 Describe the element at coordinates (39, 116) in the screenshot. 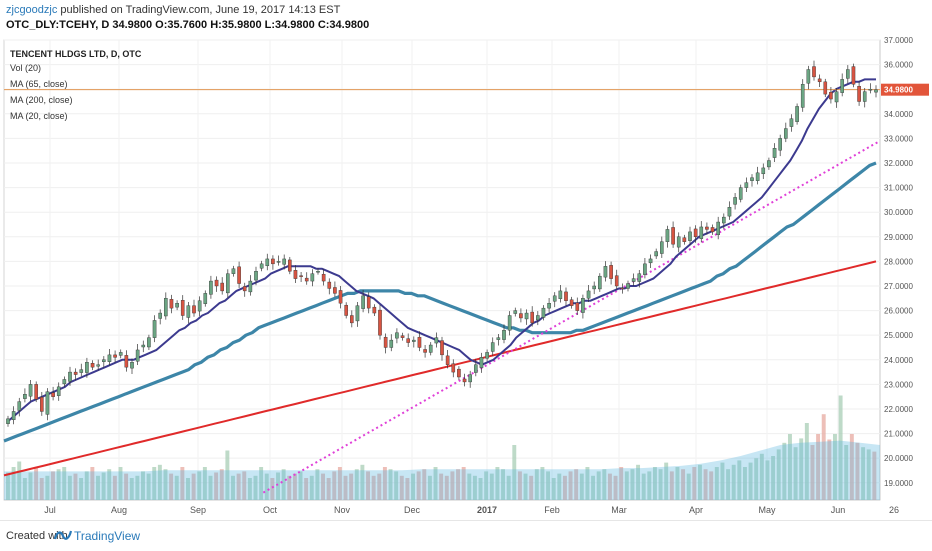

I see `legend-item-ma20: MA (20, close)` at that location.